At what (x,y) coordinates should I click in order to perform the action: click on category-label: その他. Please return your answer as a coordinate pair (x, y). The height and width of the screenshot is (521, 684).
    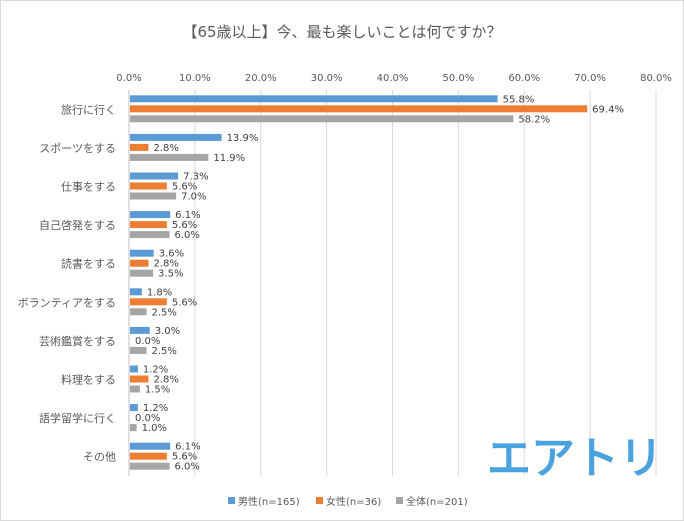
    Looking at the image, I should click on (99, 457).